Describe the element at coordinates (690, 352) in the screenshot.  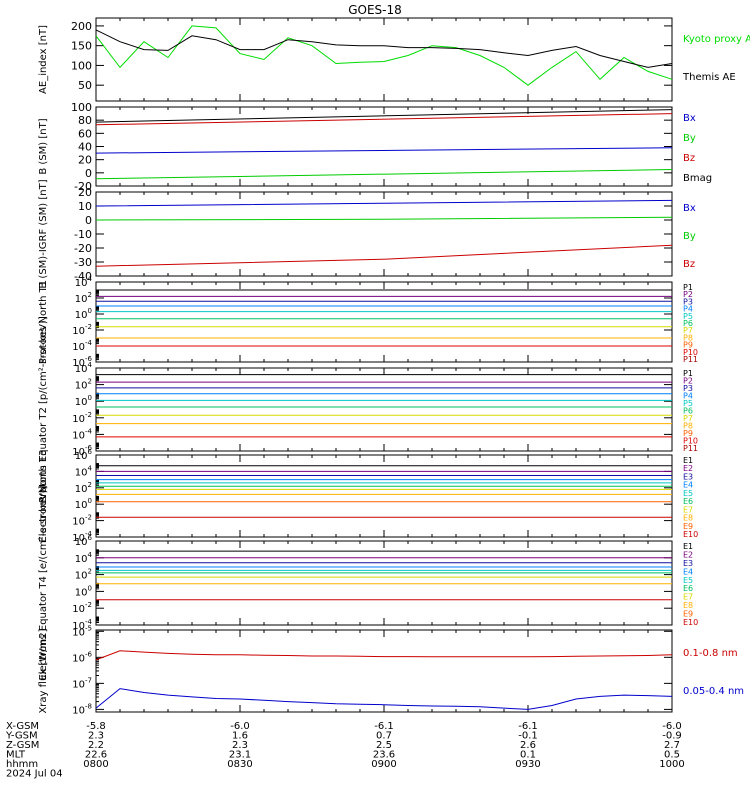
I see `legend-label: P10` at that location.